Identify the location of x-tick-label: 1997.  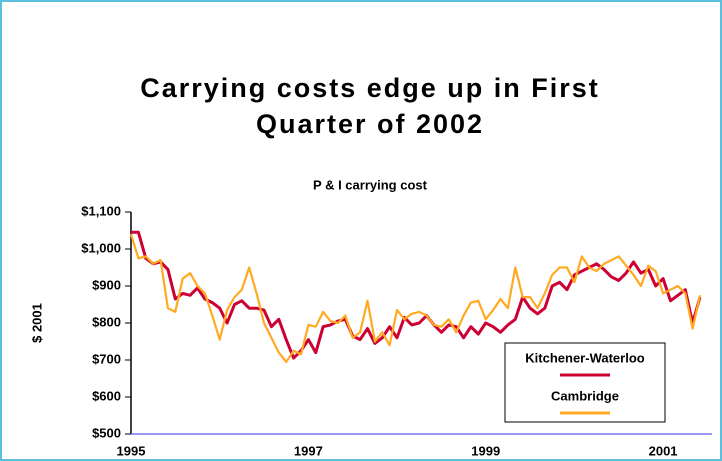
(308, 450).